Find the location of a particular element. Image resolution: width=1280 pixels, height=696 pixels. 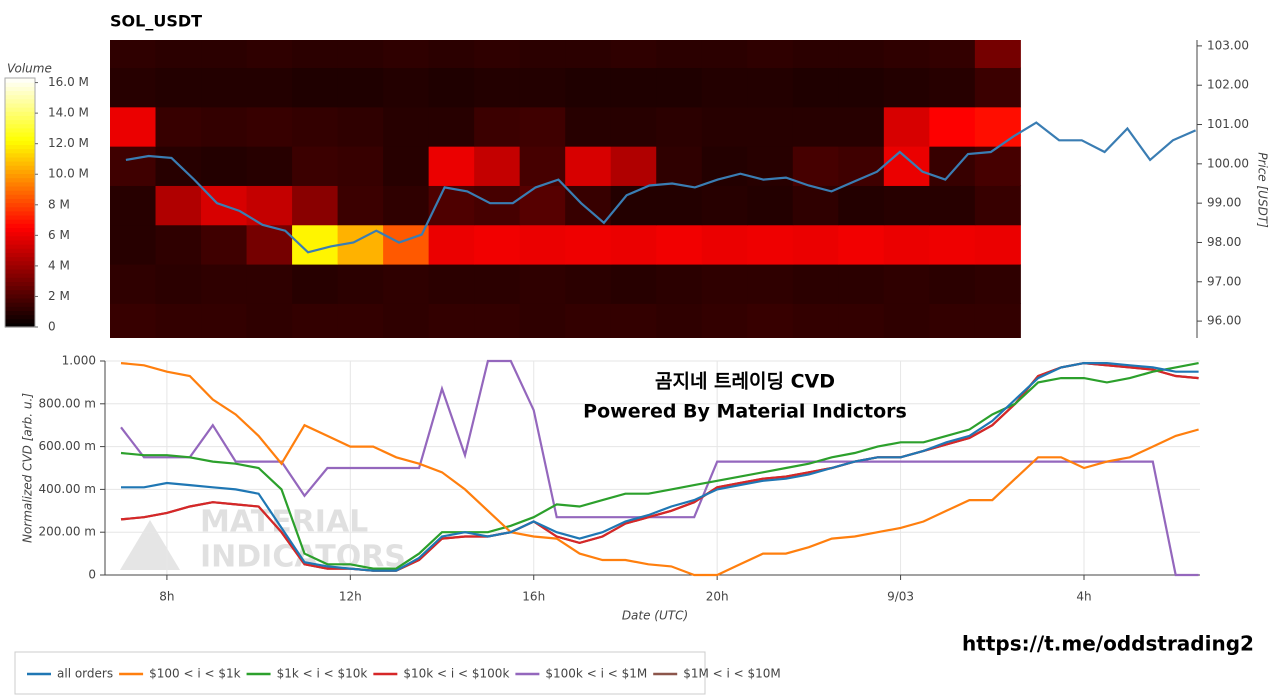

colorbar-title: Volume is located at coordinates (29, 69).